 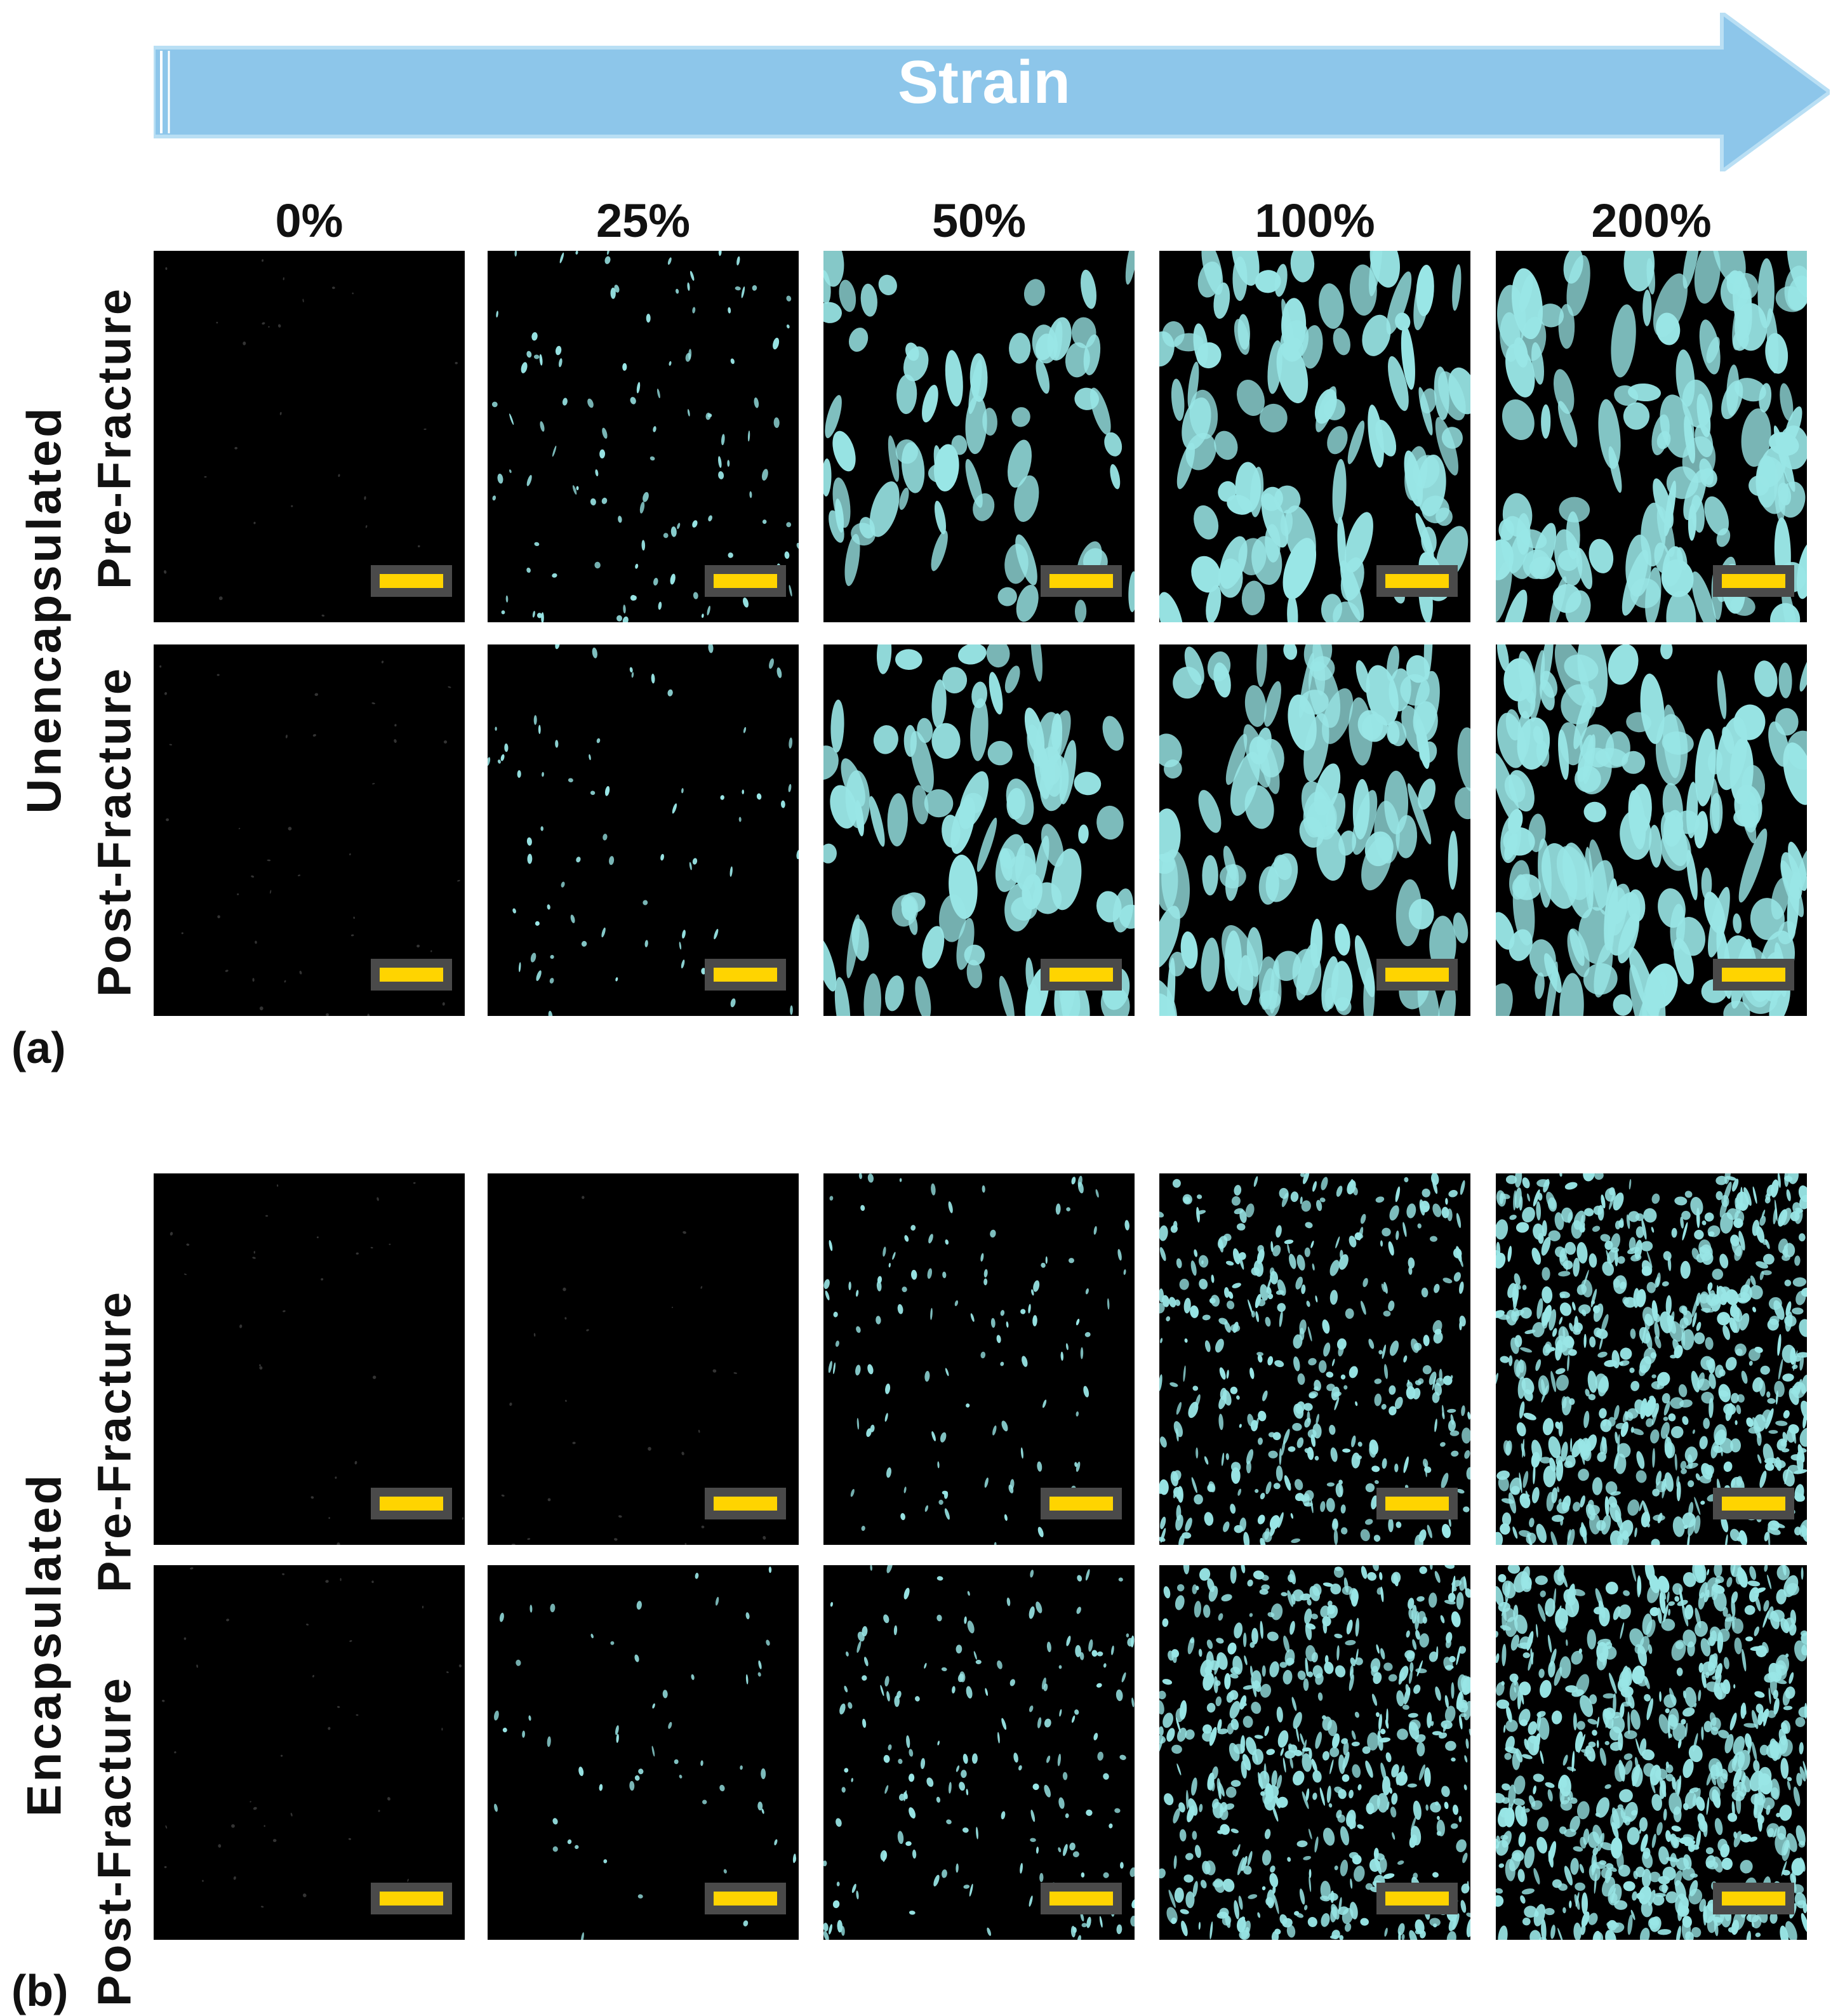 I want to click on micrograph-unencapsulated-pre-200pct, so click(x=1651, y=436).